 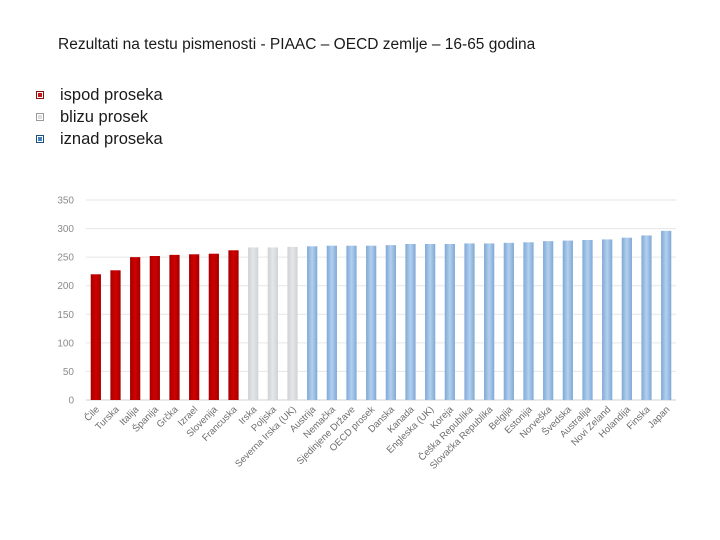 I want to click on legend: ispod proseka blizu prosek iznad proseka, so click(x=99, y=117).